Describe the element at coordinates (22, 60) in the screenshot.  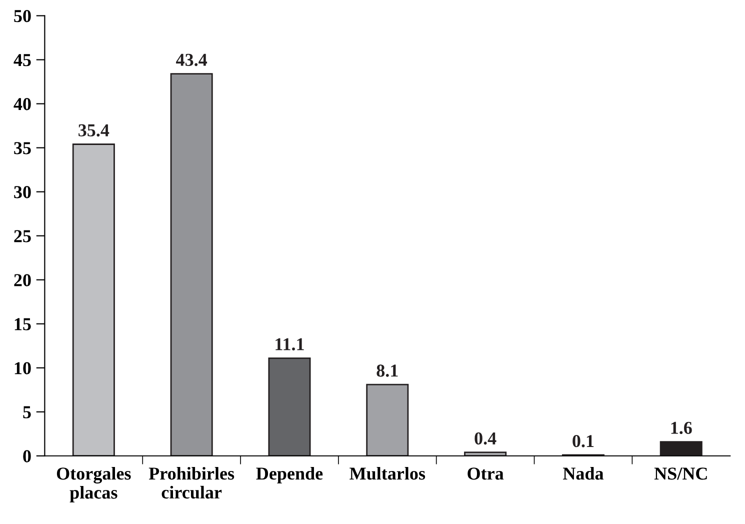
I see `y-tick-label: 45` at that location.